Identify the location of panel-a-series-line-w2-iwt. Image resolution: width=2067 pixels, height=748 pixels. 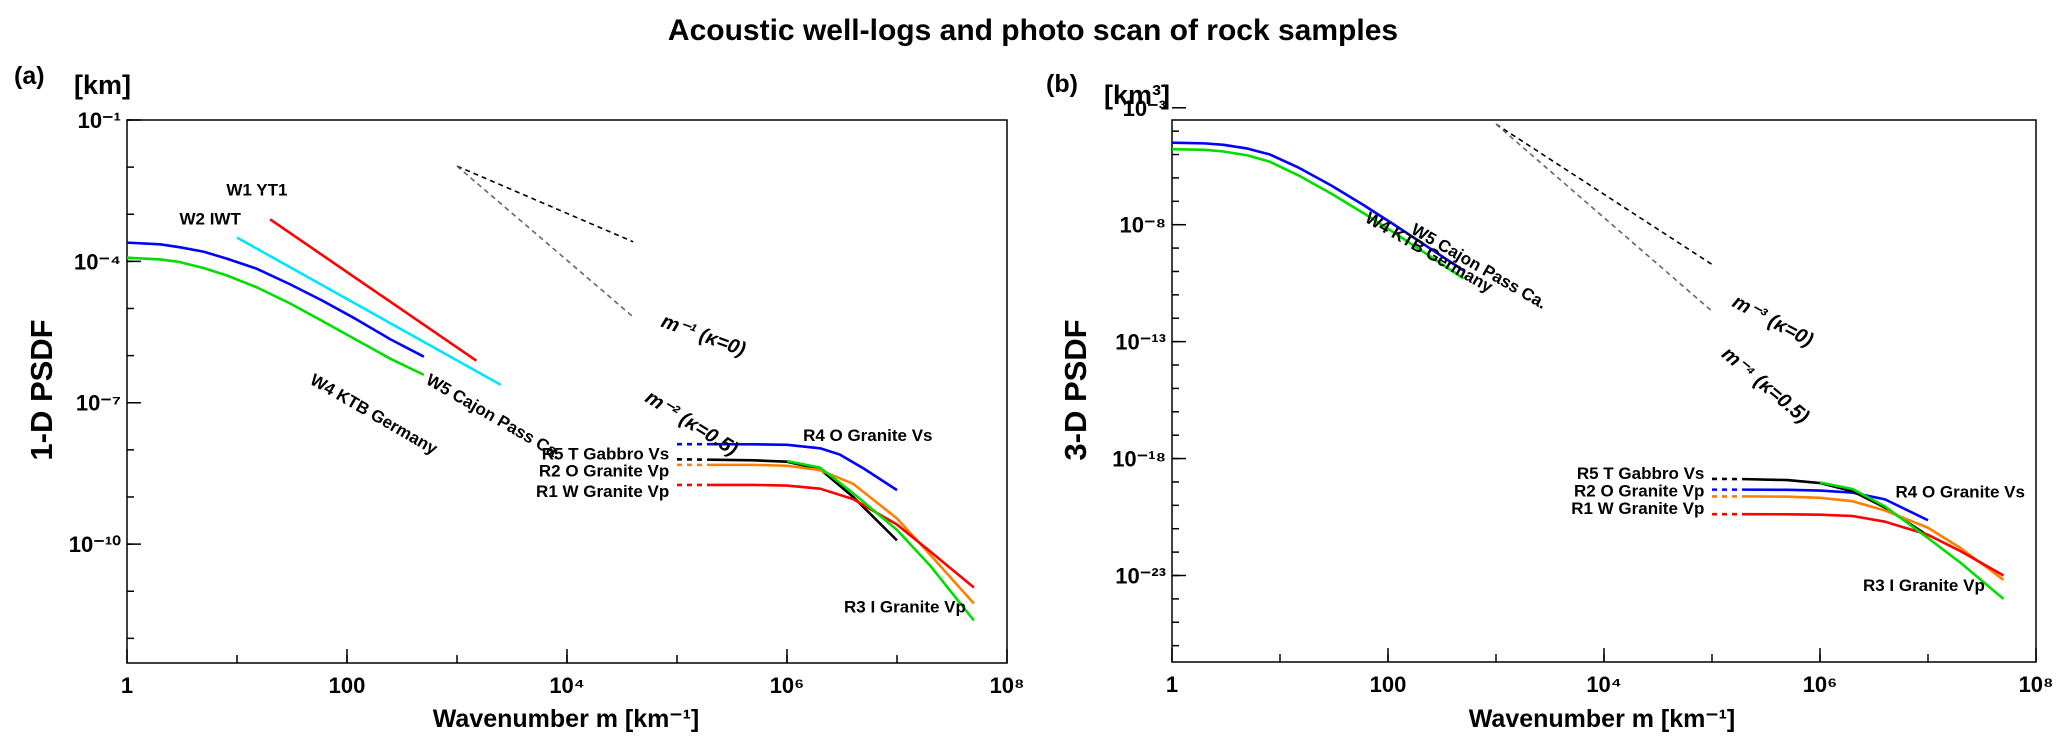
(369, 311).